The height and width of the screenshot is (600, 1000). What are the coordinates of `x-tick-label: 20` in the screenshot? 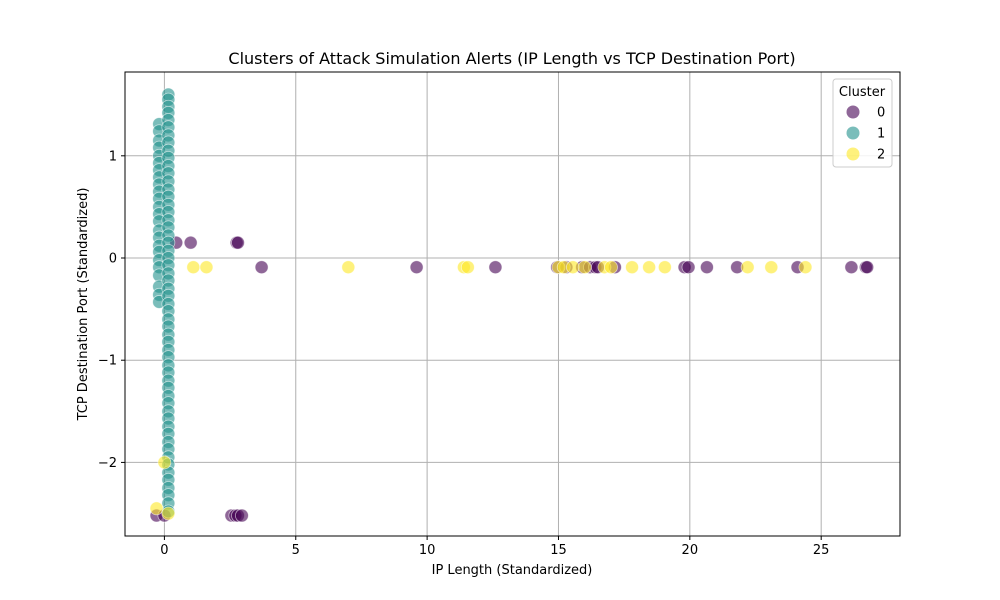 It's located at (690, 550).